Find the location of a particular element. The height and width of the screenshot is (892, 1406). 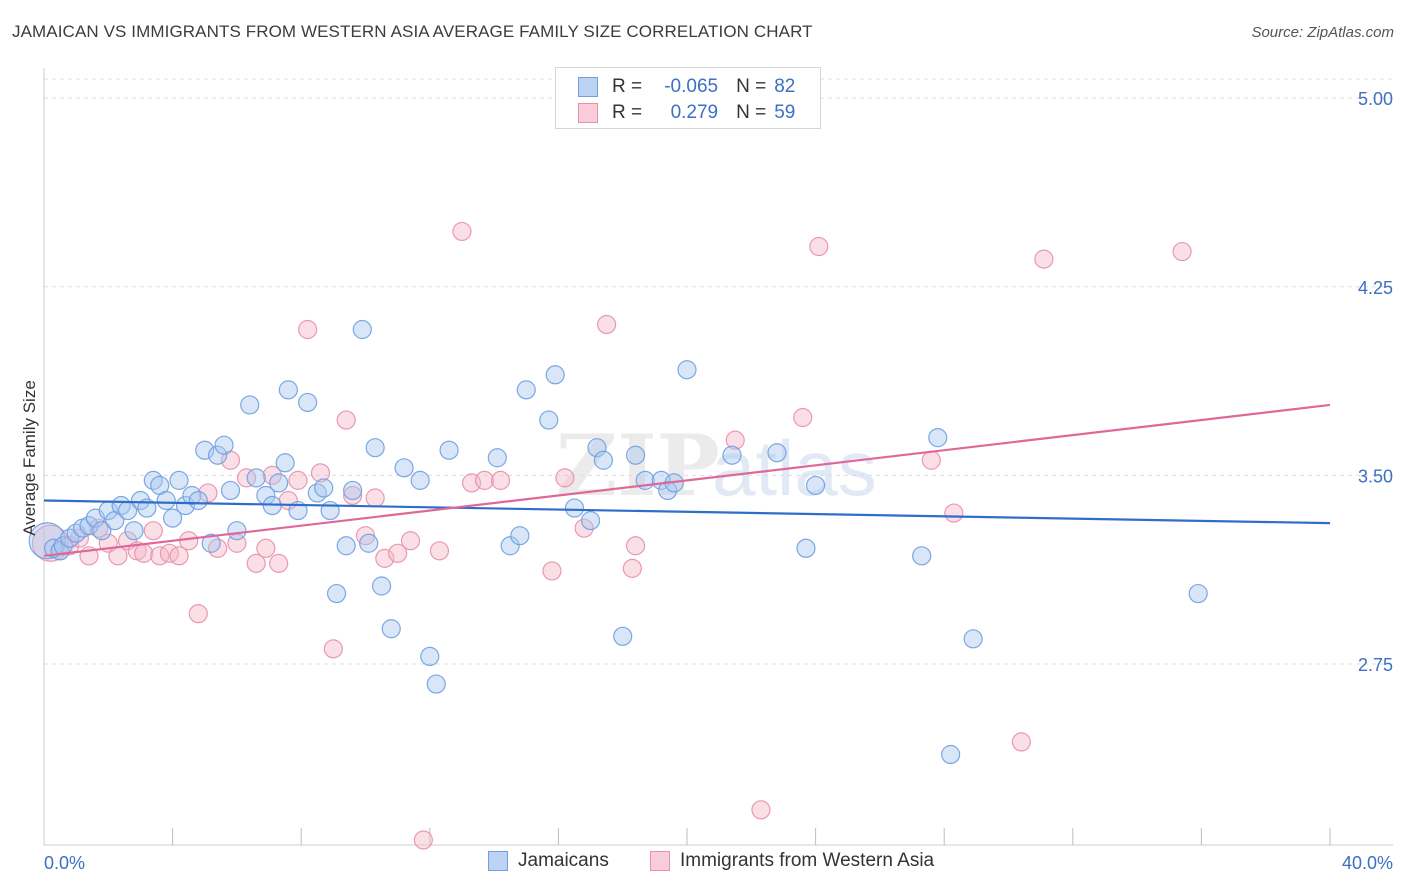

watermark-zip: ZIP is located at coordinates (638, 465).